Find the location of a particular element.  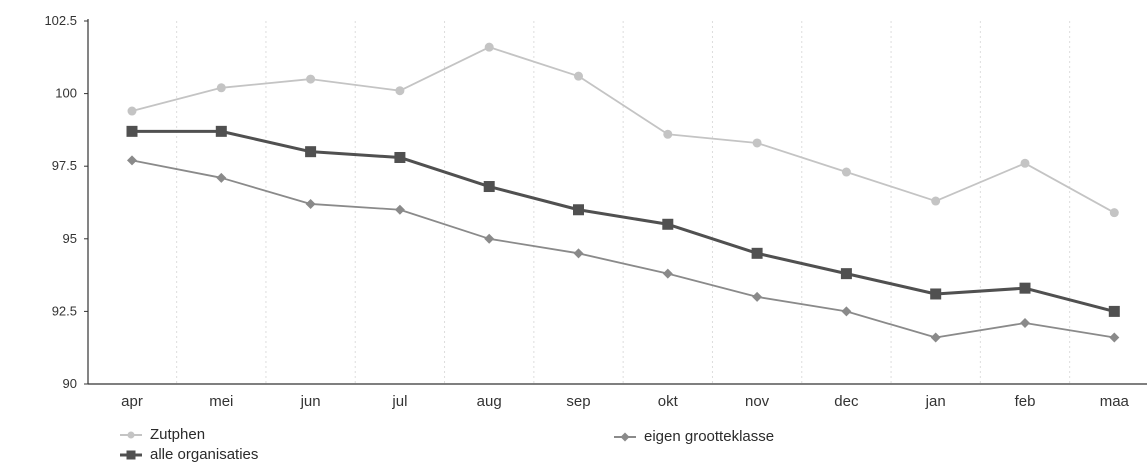

y-tick-label: 100 is located at coordinates (66, 93).